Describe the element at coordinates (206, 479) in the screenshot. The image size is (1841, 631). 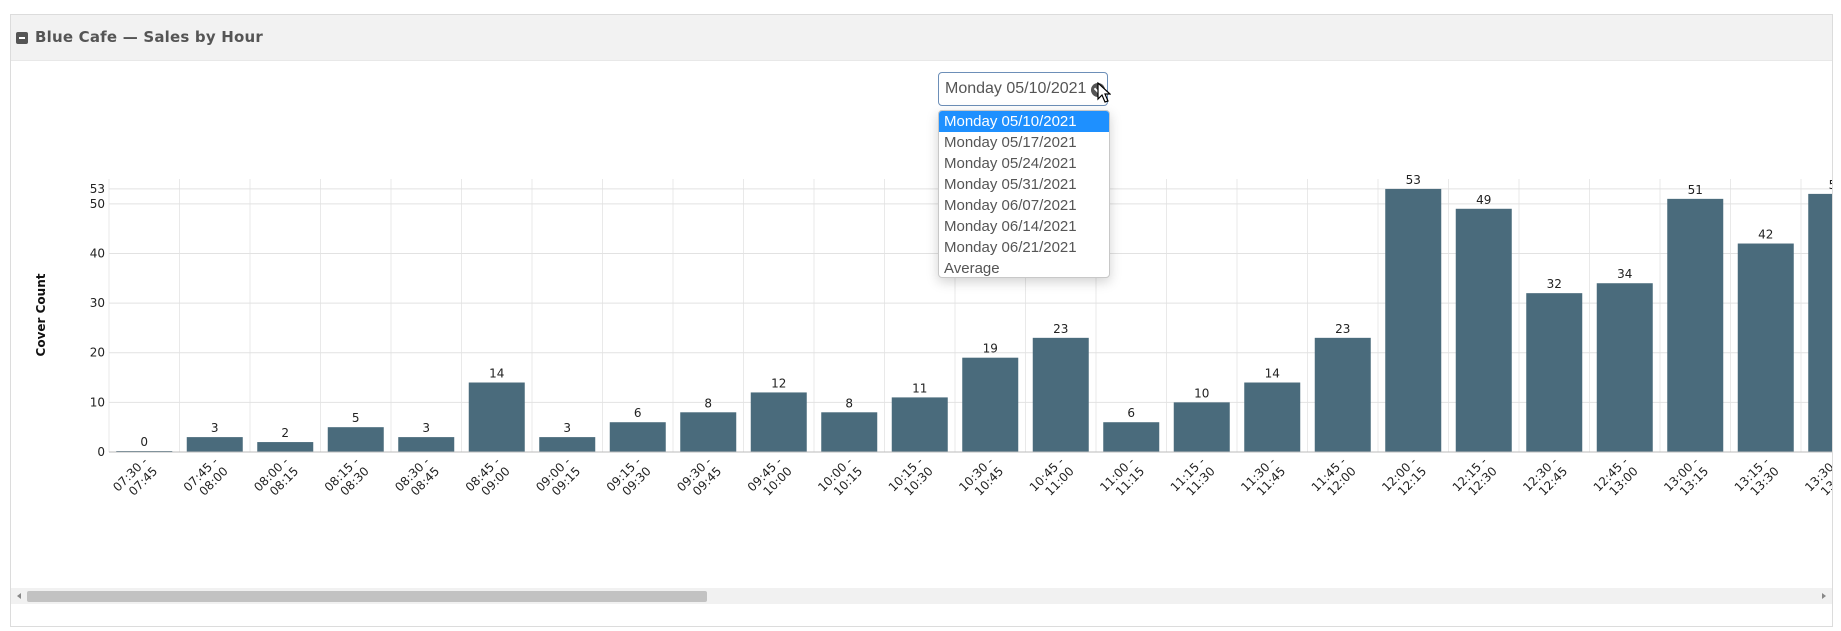
I see `x-tick-label: 07:45 -08:00` at that location.